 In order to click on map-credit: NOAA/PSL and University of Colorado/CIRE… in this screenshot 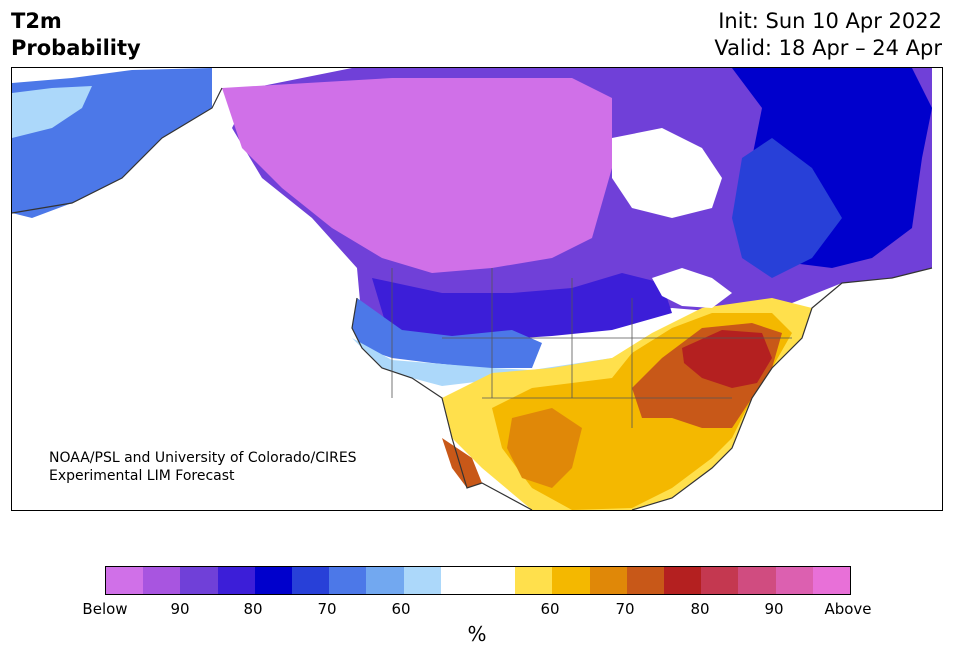, I will do `click(203, 467)`.